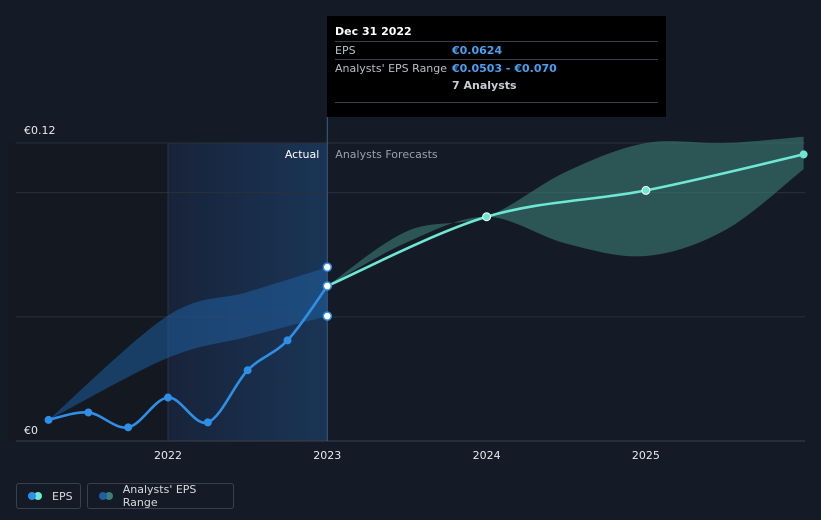 The image size is (821, 520). Describe the element at coordinates (168, 455) in the screenshot. I see `x-tick-label: 2022` at that location.